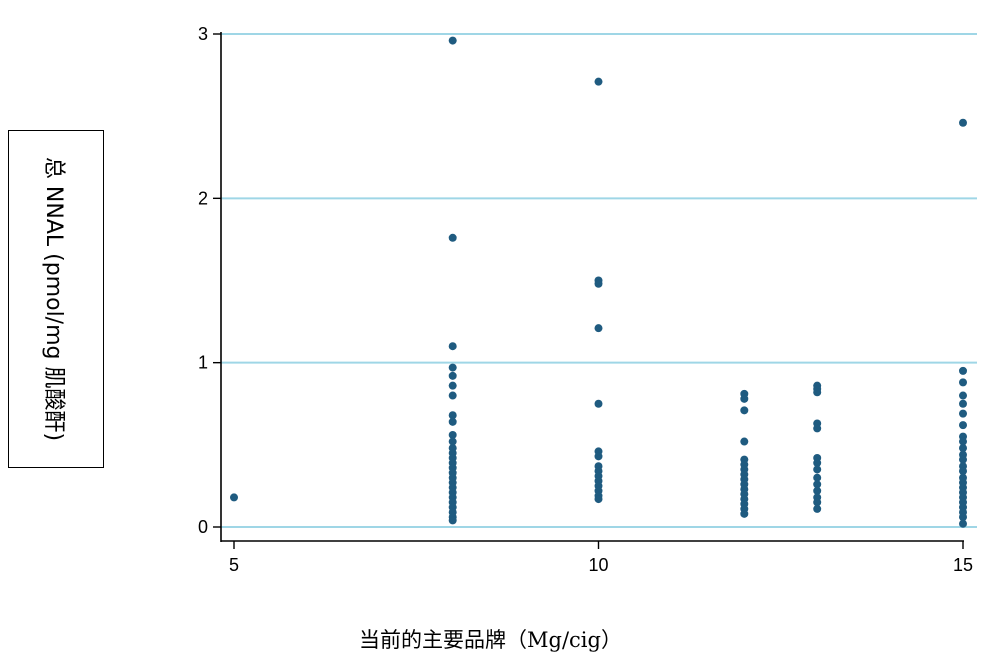 The height and width of the screenshot is (659, 981). I want to click on y-tick-label: 0, so click(203, 527).